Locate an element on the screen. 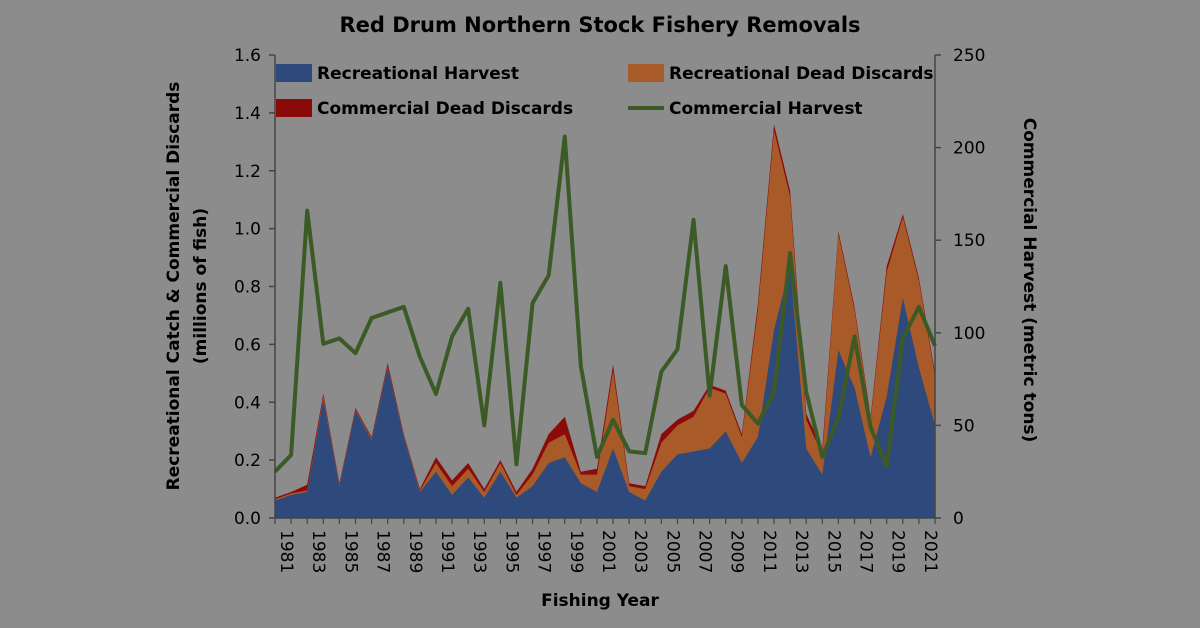 Image resolution: width=1200 pixels, height=628 pixels. left-tick-label: 0.2 is located at coordinates (247, 461).